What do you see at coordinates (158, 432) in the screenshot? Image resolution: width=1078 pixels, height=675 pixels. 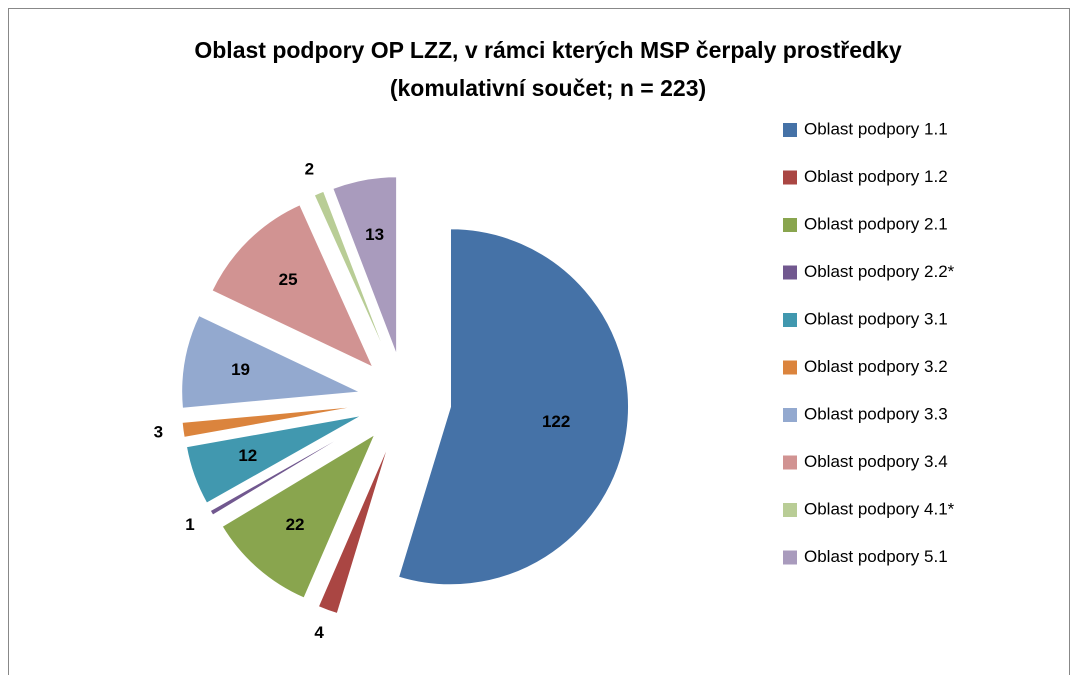 I see `data-label: 3` at bounding box center [158, 432].